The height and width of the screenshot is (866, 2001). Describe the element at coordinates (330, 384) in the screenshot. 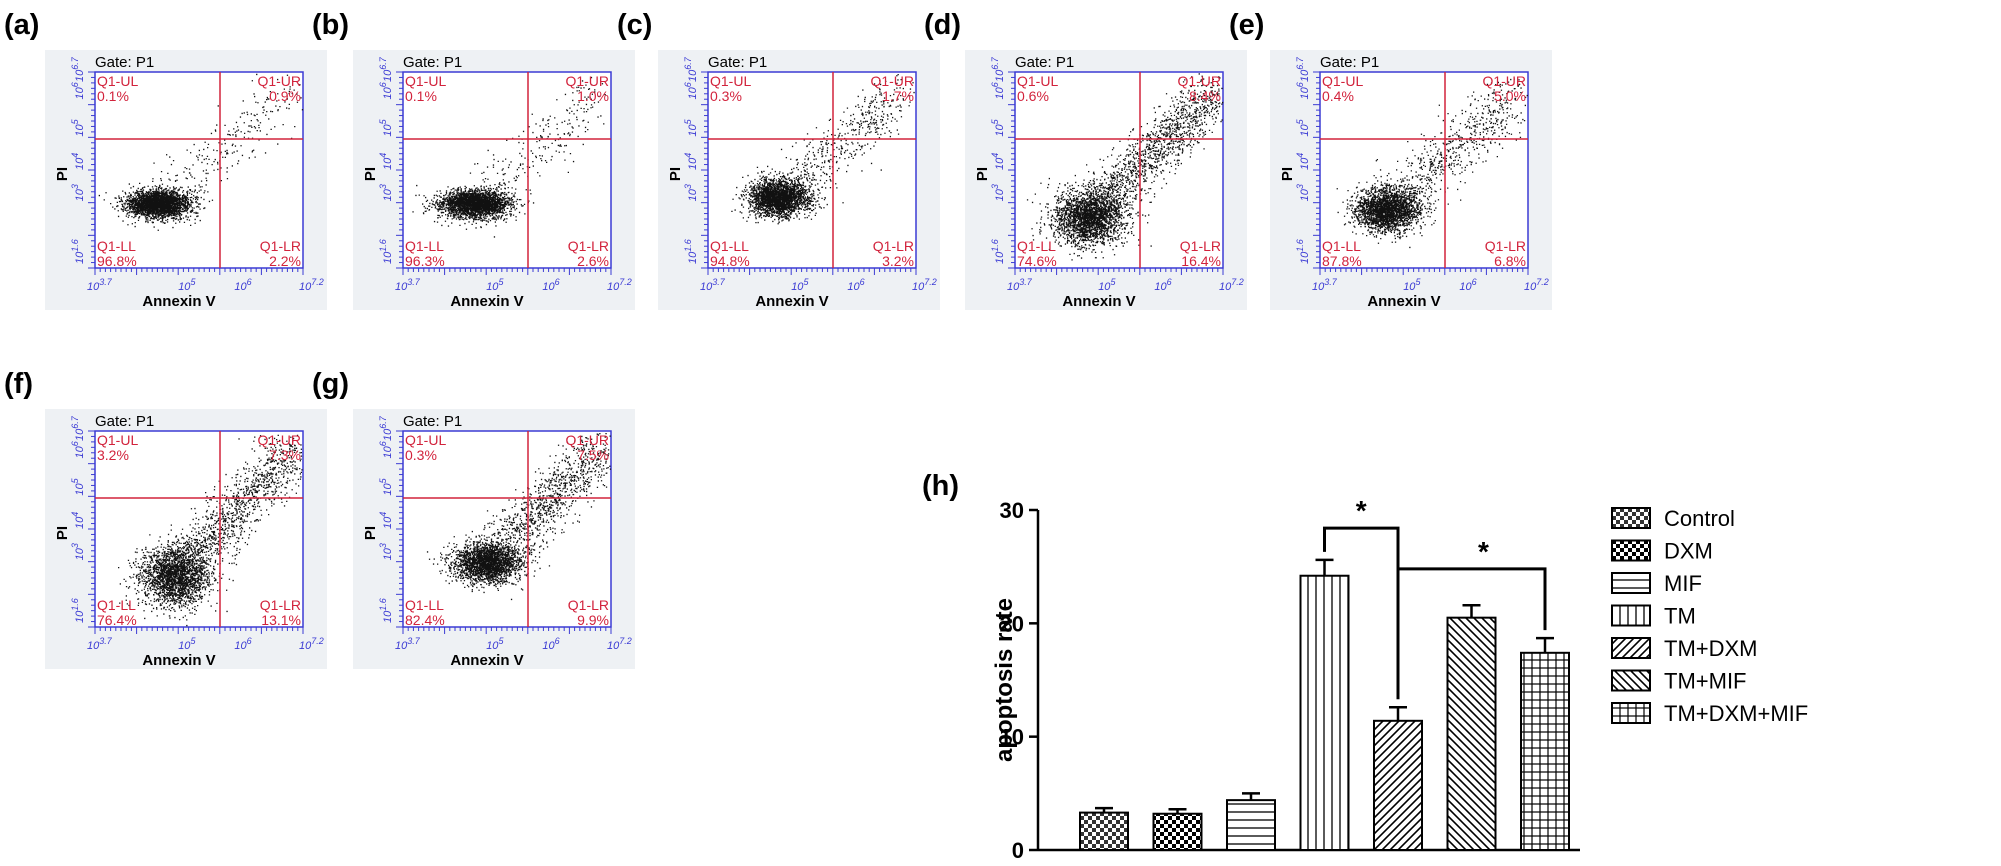

I see `panel-label: (g)` at that location.